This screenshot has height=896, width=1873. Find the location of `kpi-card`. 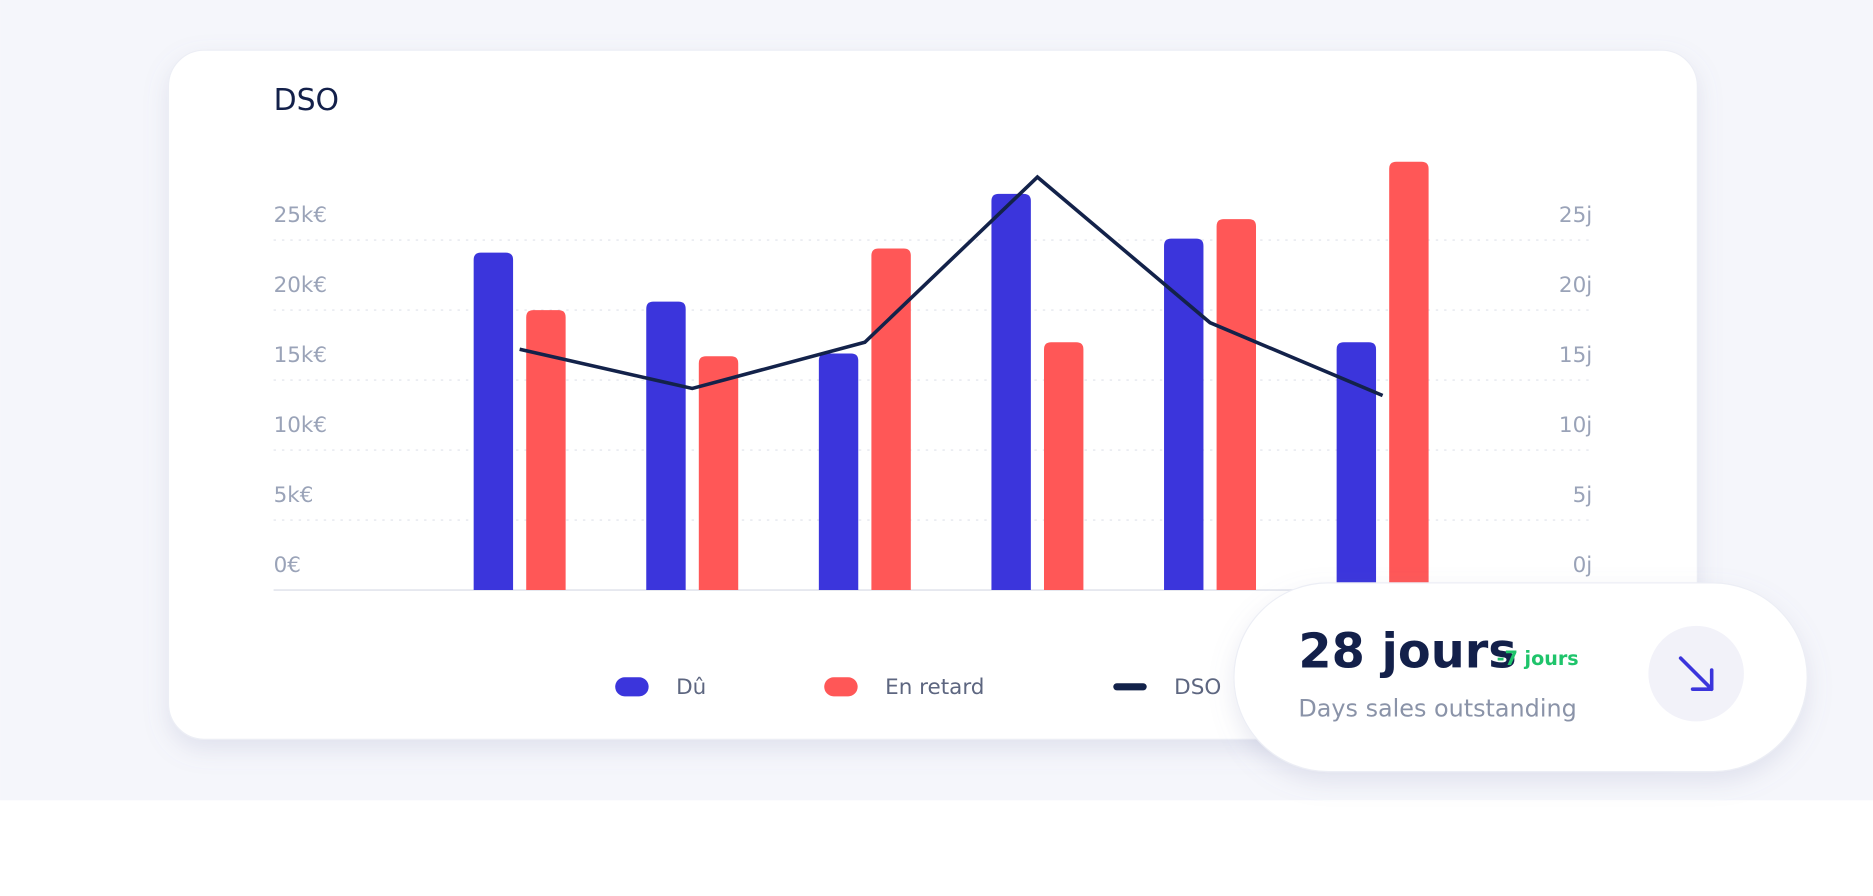

kpi-card is located at coordinates (1520, 677).